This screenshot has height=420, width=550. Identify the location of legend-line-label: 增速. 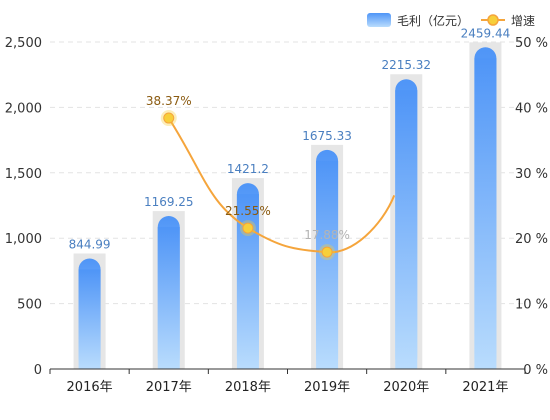
(523, 21).